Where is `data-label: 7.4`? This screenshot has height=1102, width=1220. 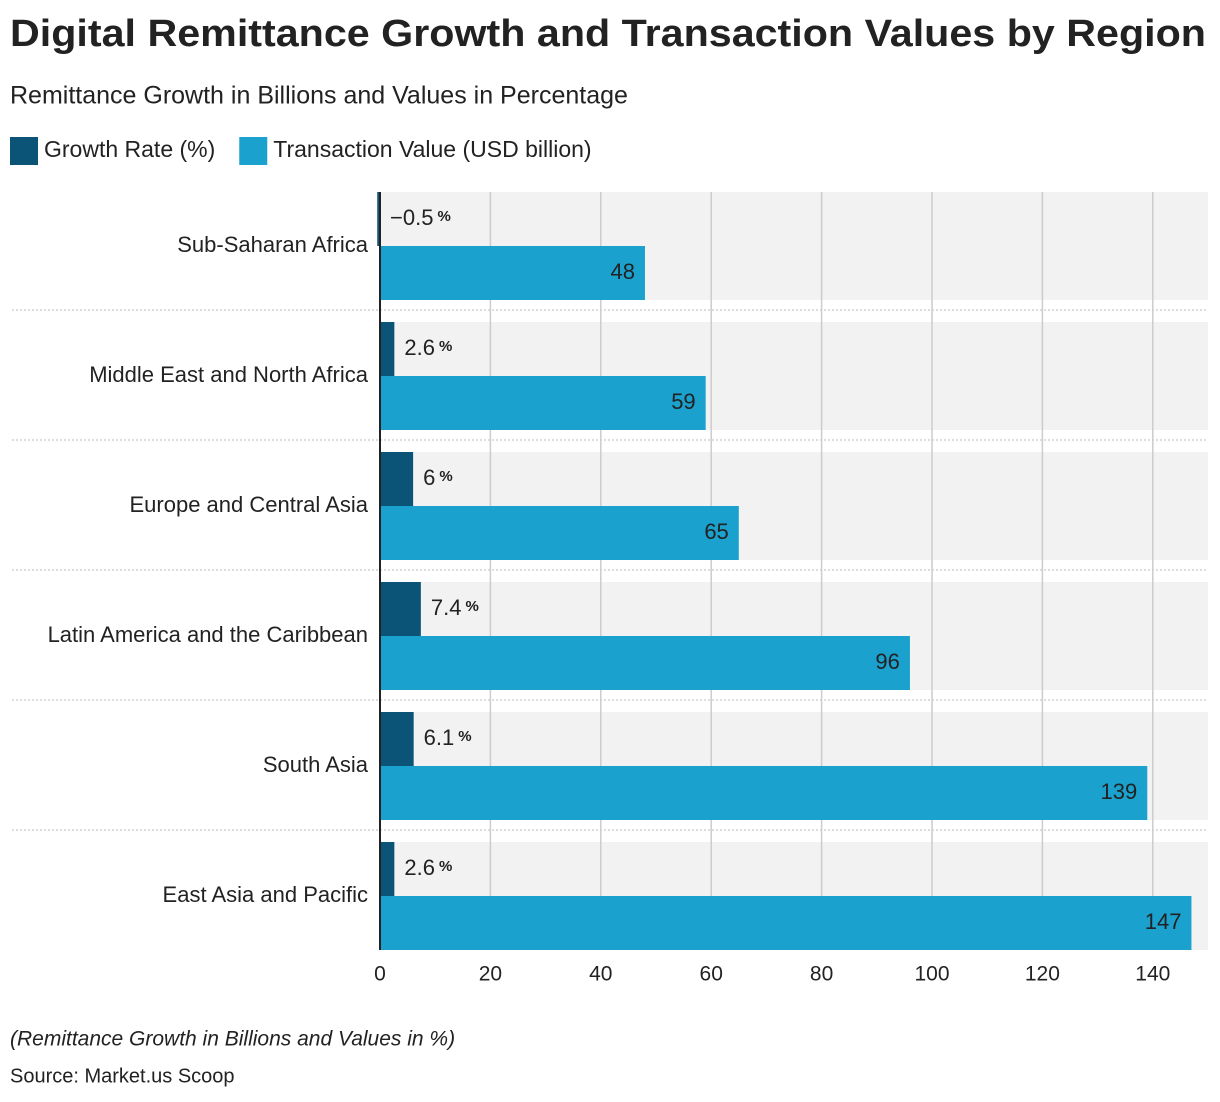
data-label: 7.4 is located at coordinates (446, 607).